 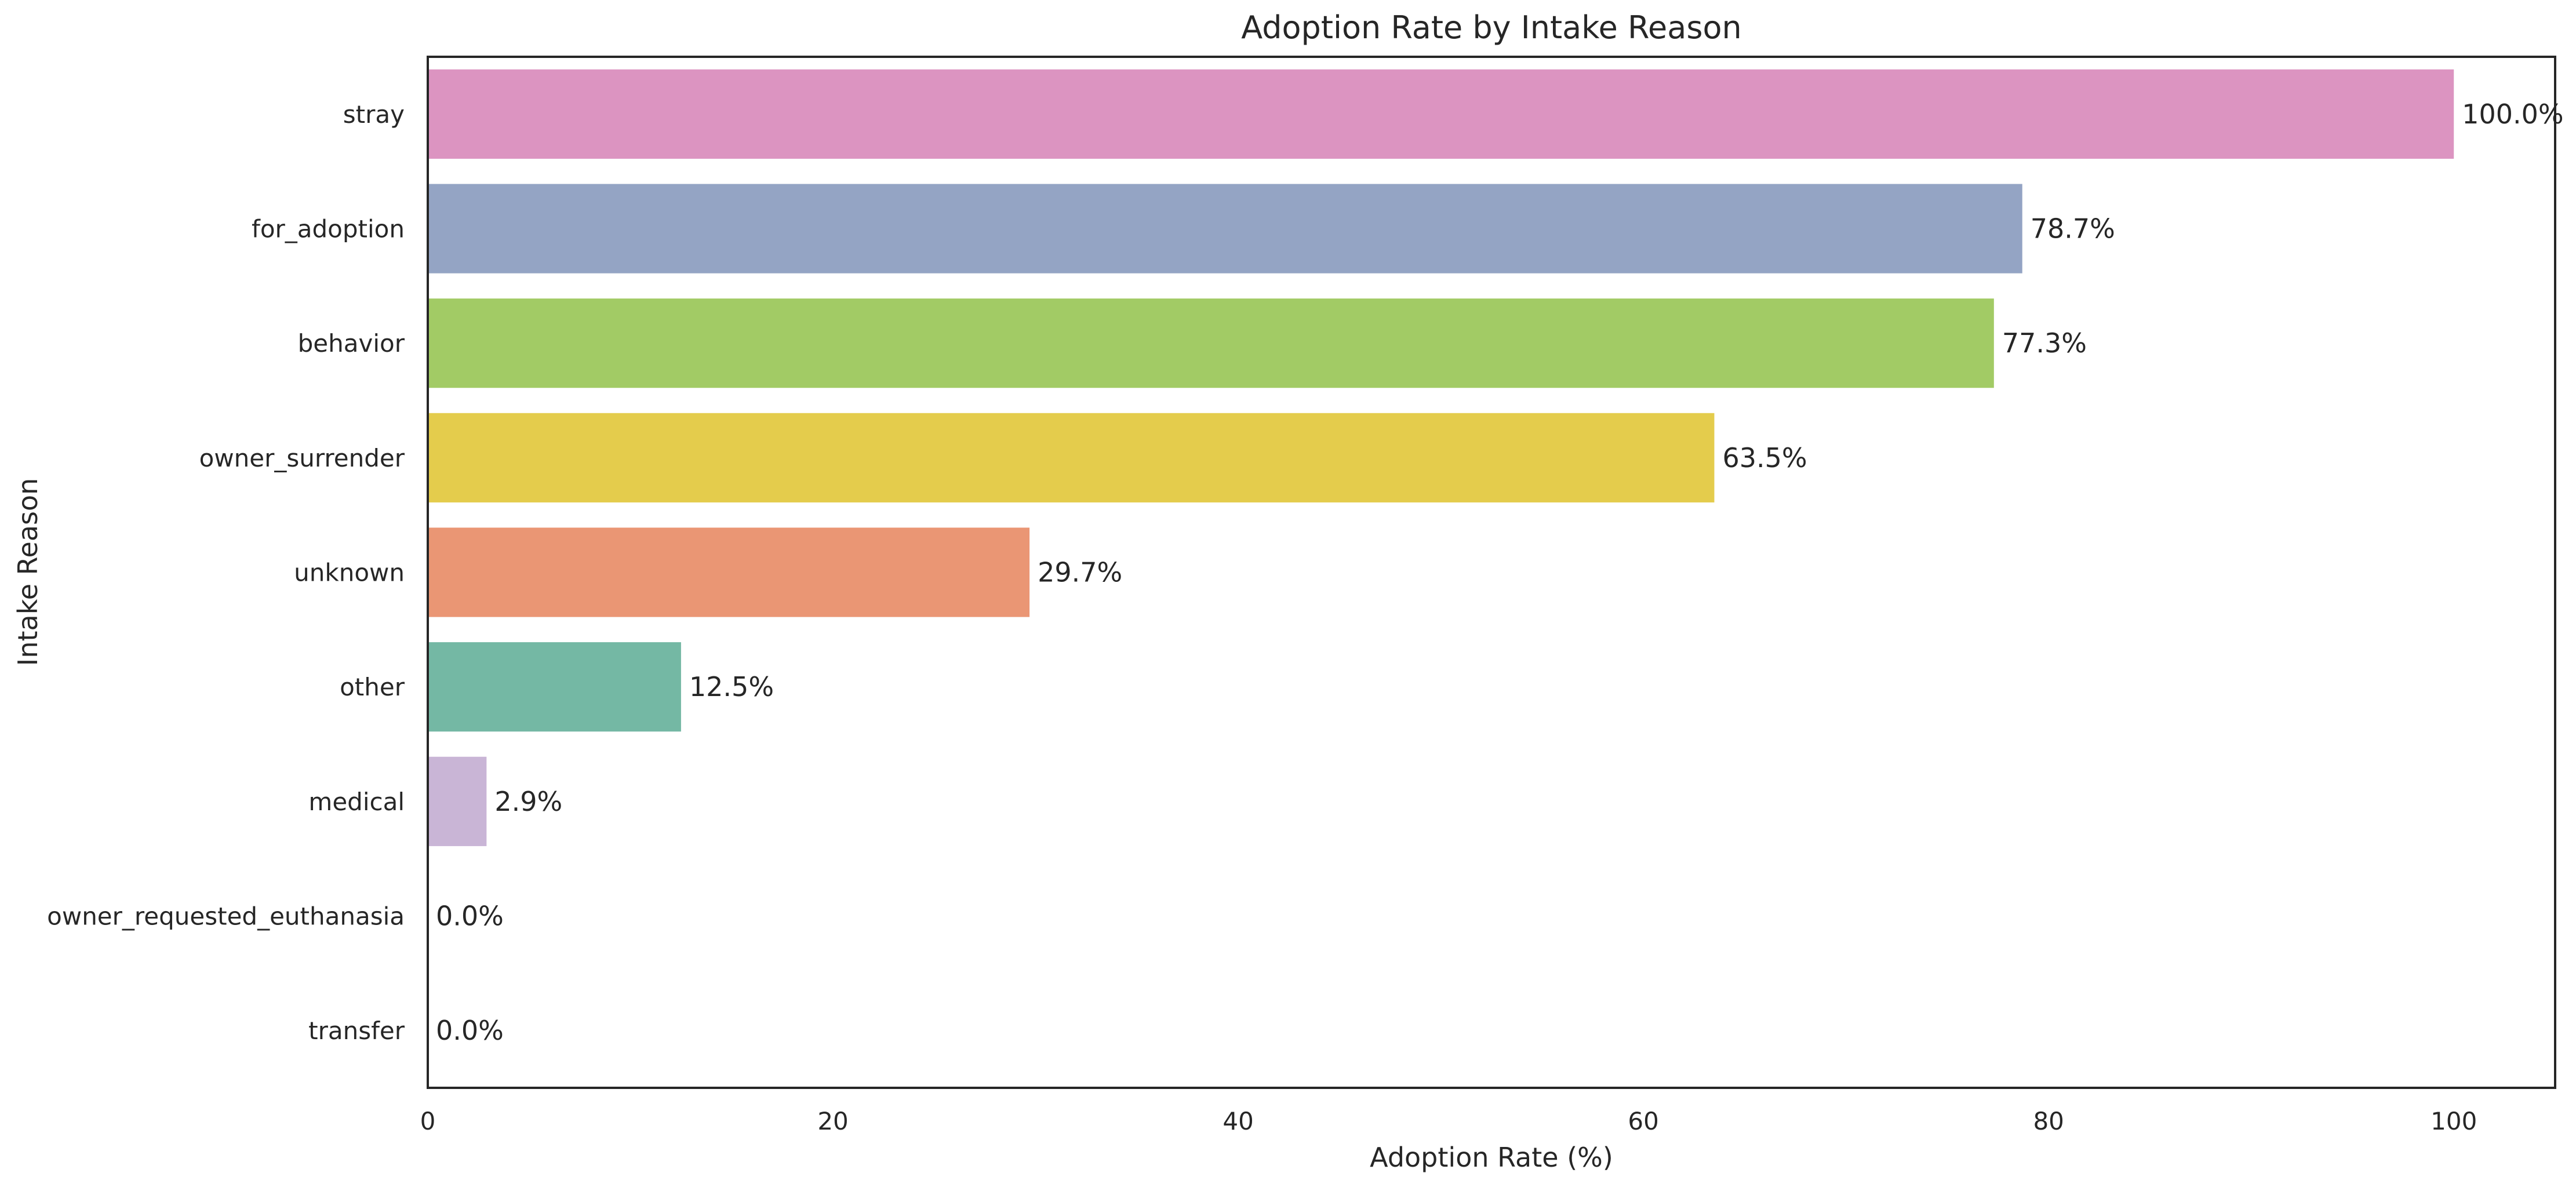 What do you see at coordinates (731, 687) in the screenshot?
I see `data-label: 12.5%` at bounding box center [731, 687].